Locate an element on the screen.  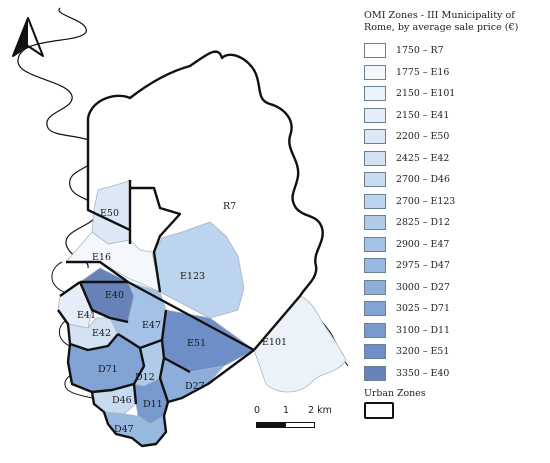
legend-label: 2150 – E101 is located at coordinates (426, 94).